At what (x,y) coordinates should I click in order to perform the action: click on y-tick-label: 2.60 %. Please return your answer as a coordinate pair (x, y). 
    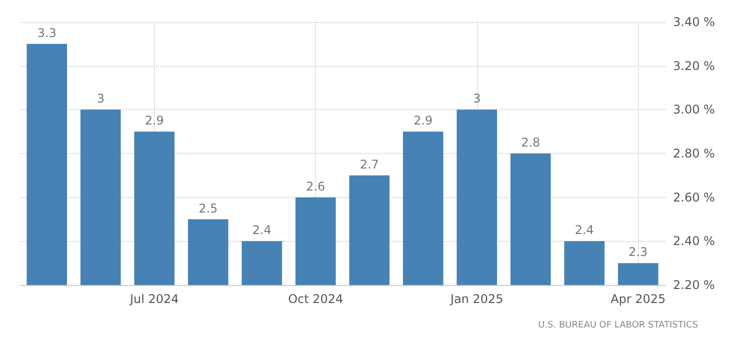
    Looking at the image, I should click on (694, 197).